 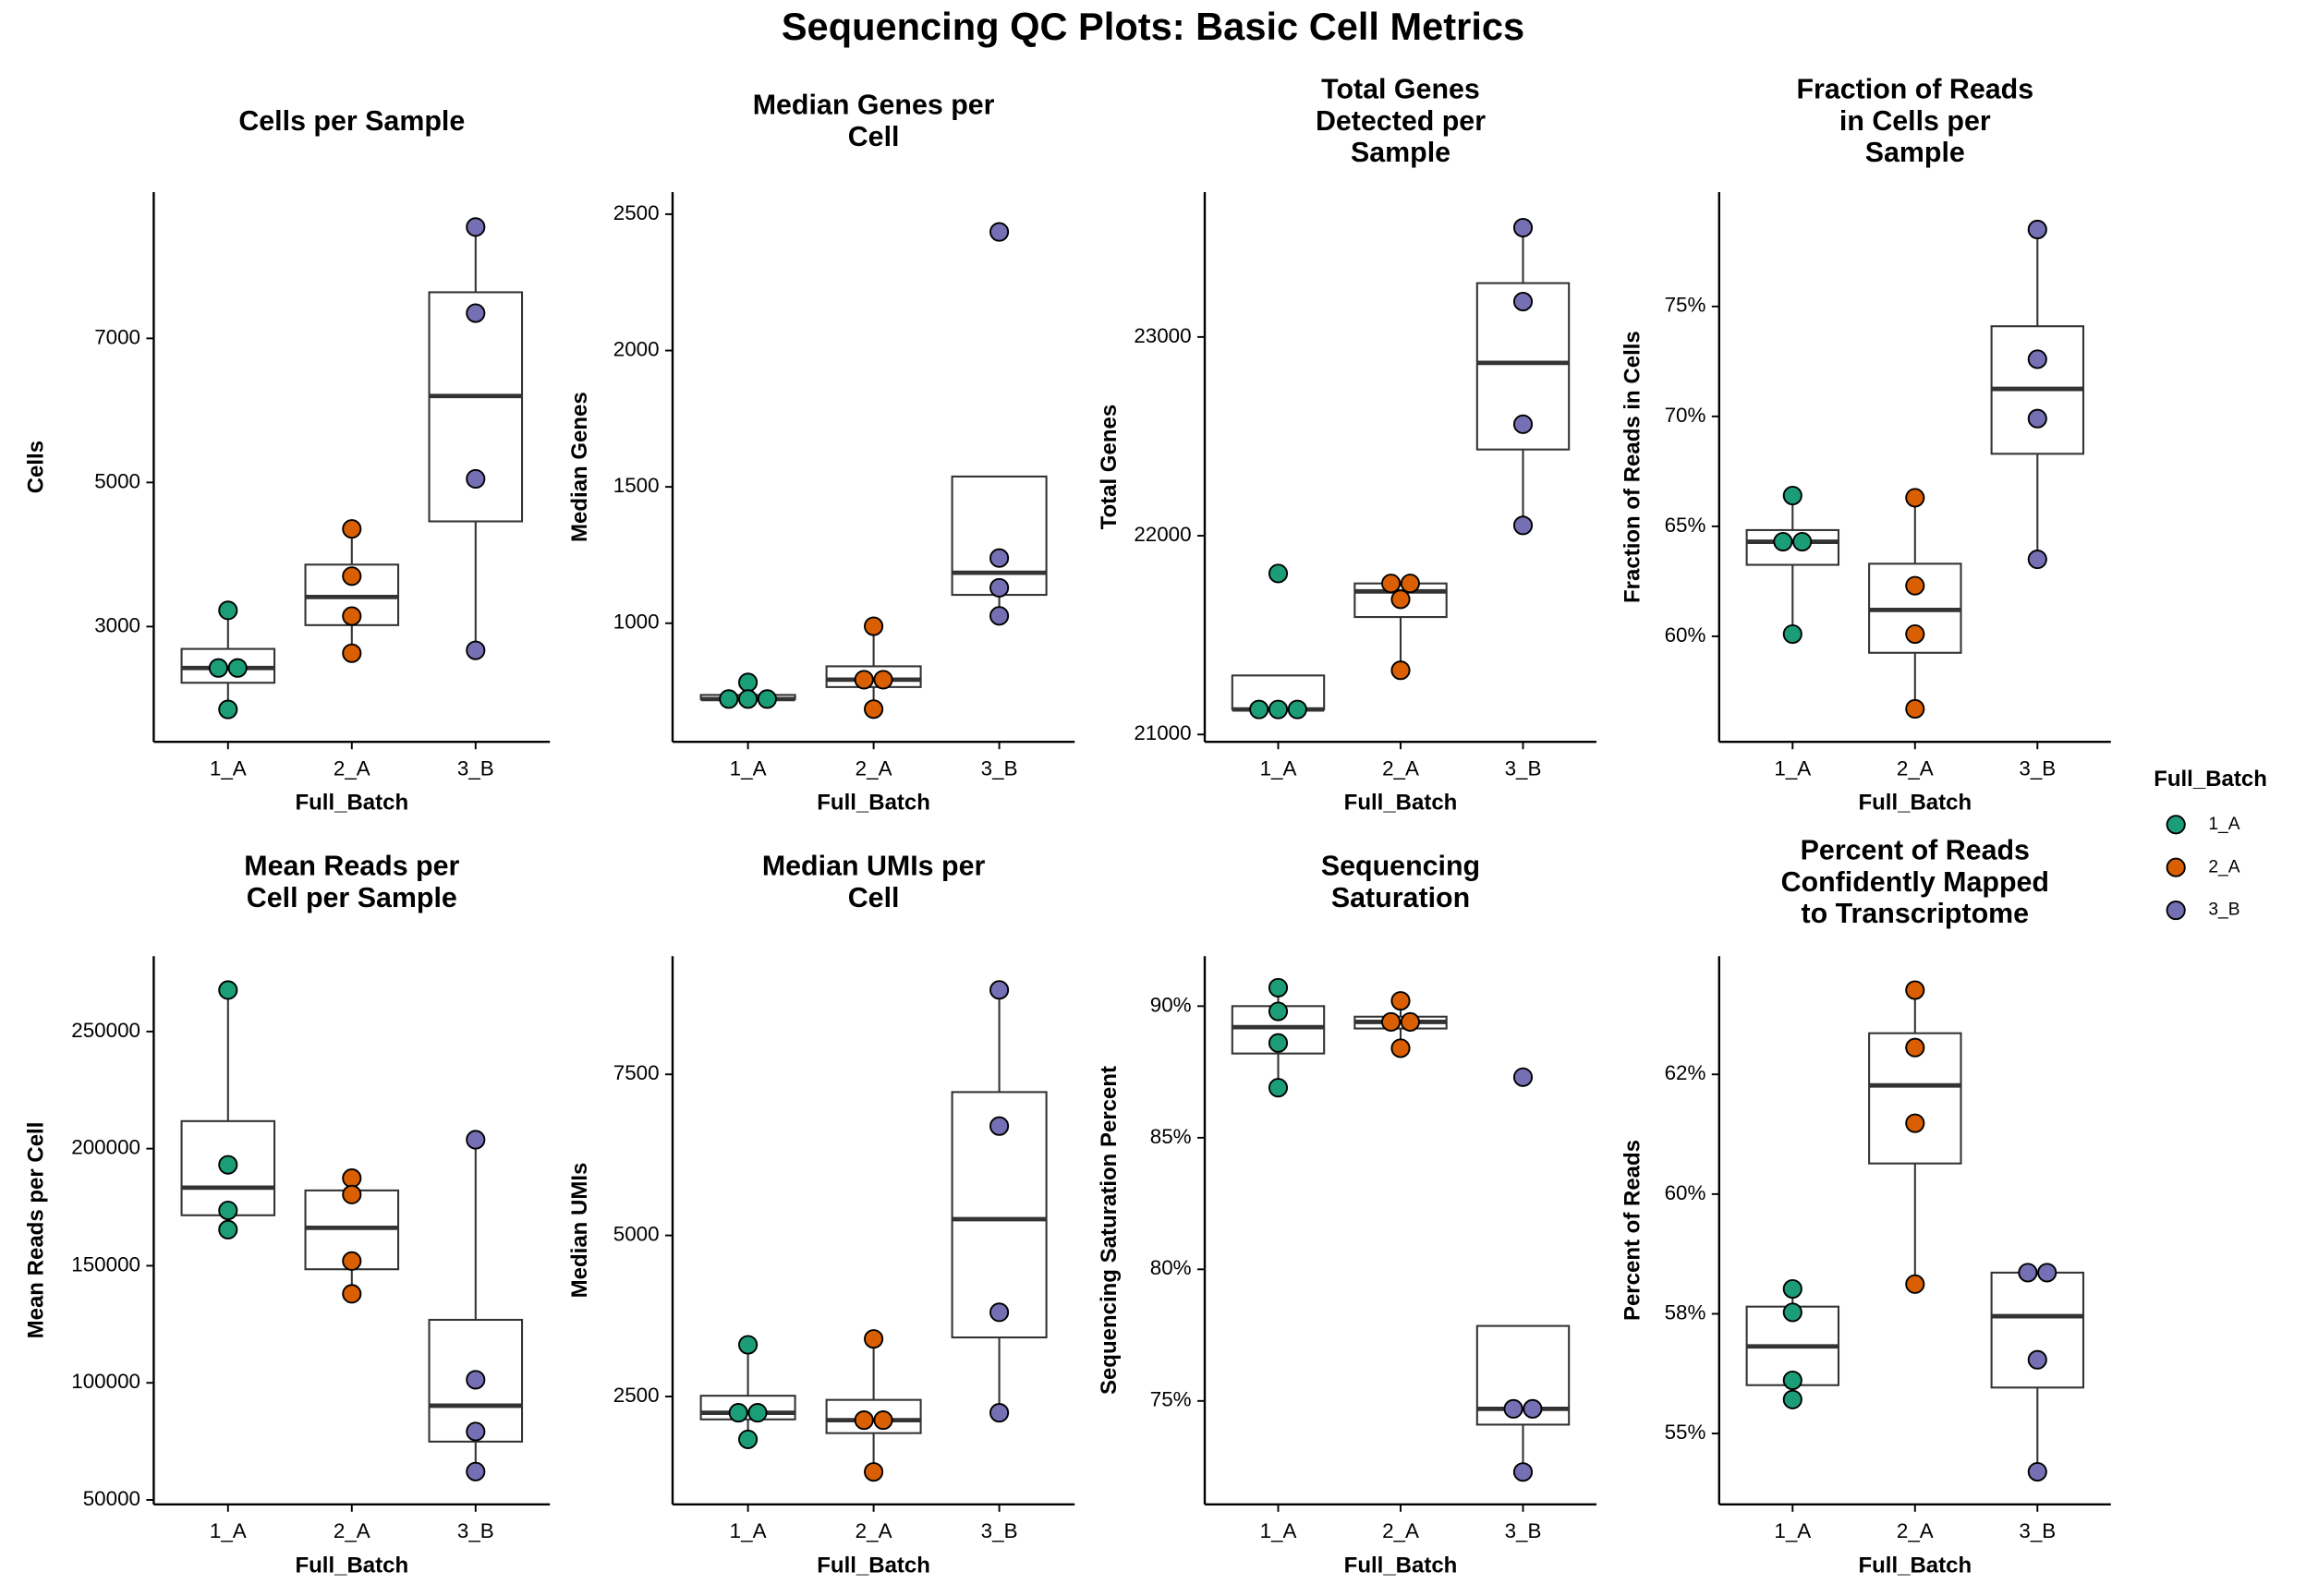 What do you see at coordinates (117, 624) in the screenshot?
I see `y-tick-label: 3000` at bounding box center [117, 624].